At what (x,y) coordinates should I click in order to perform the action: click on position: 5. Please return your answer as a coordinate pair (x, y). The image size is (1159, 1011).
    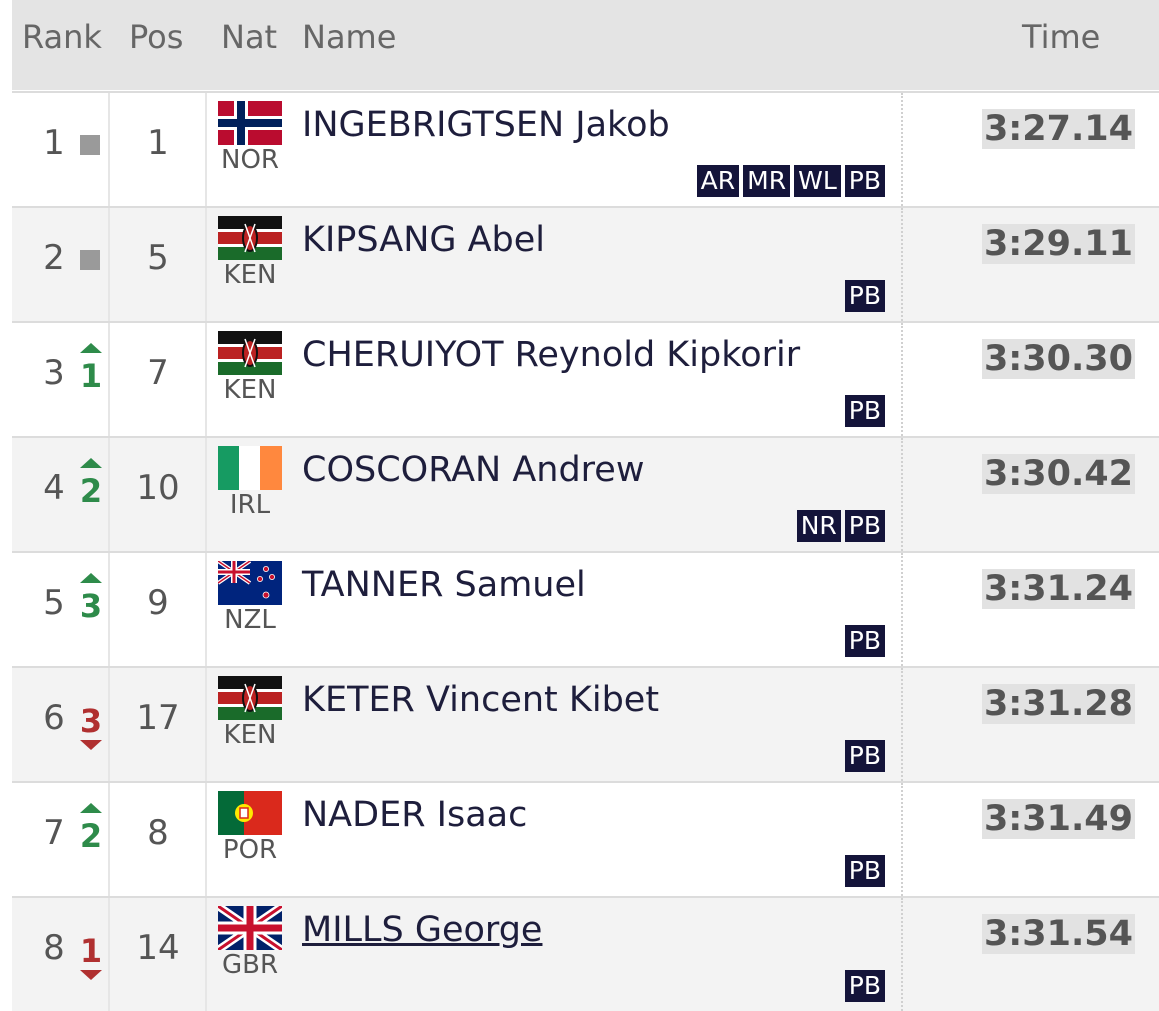
    Looking at the image, I should click on (158, 258).